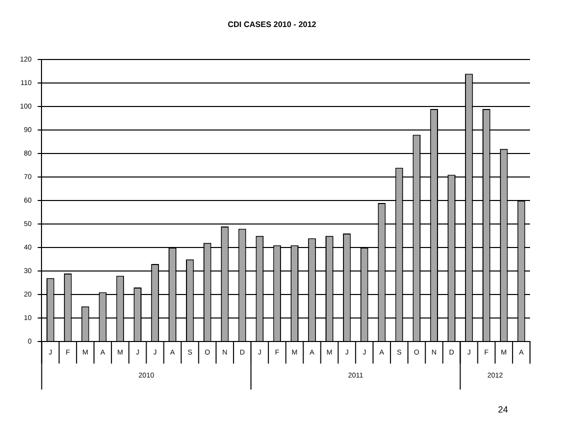  Describe the element at coordinates (272, 25) in the screenshot. I see `chart-title: CDI CASES 2010 - 2012` at that location.